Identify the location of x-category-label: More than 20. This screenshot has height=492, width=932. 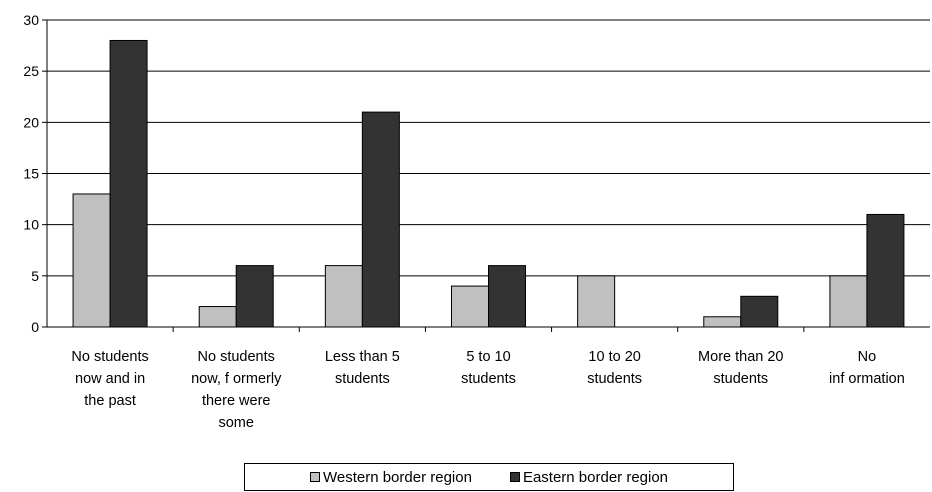
(740, 357).